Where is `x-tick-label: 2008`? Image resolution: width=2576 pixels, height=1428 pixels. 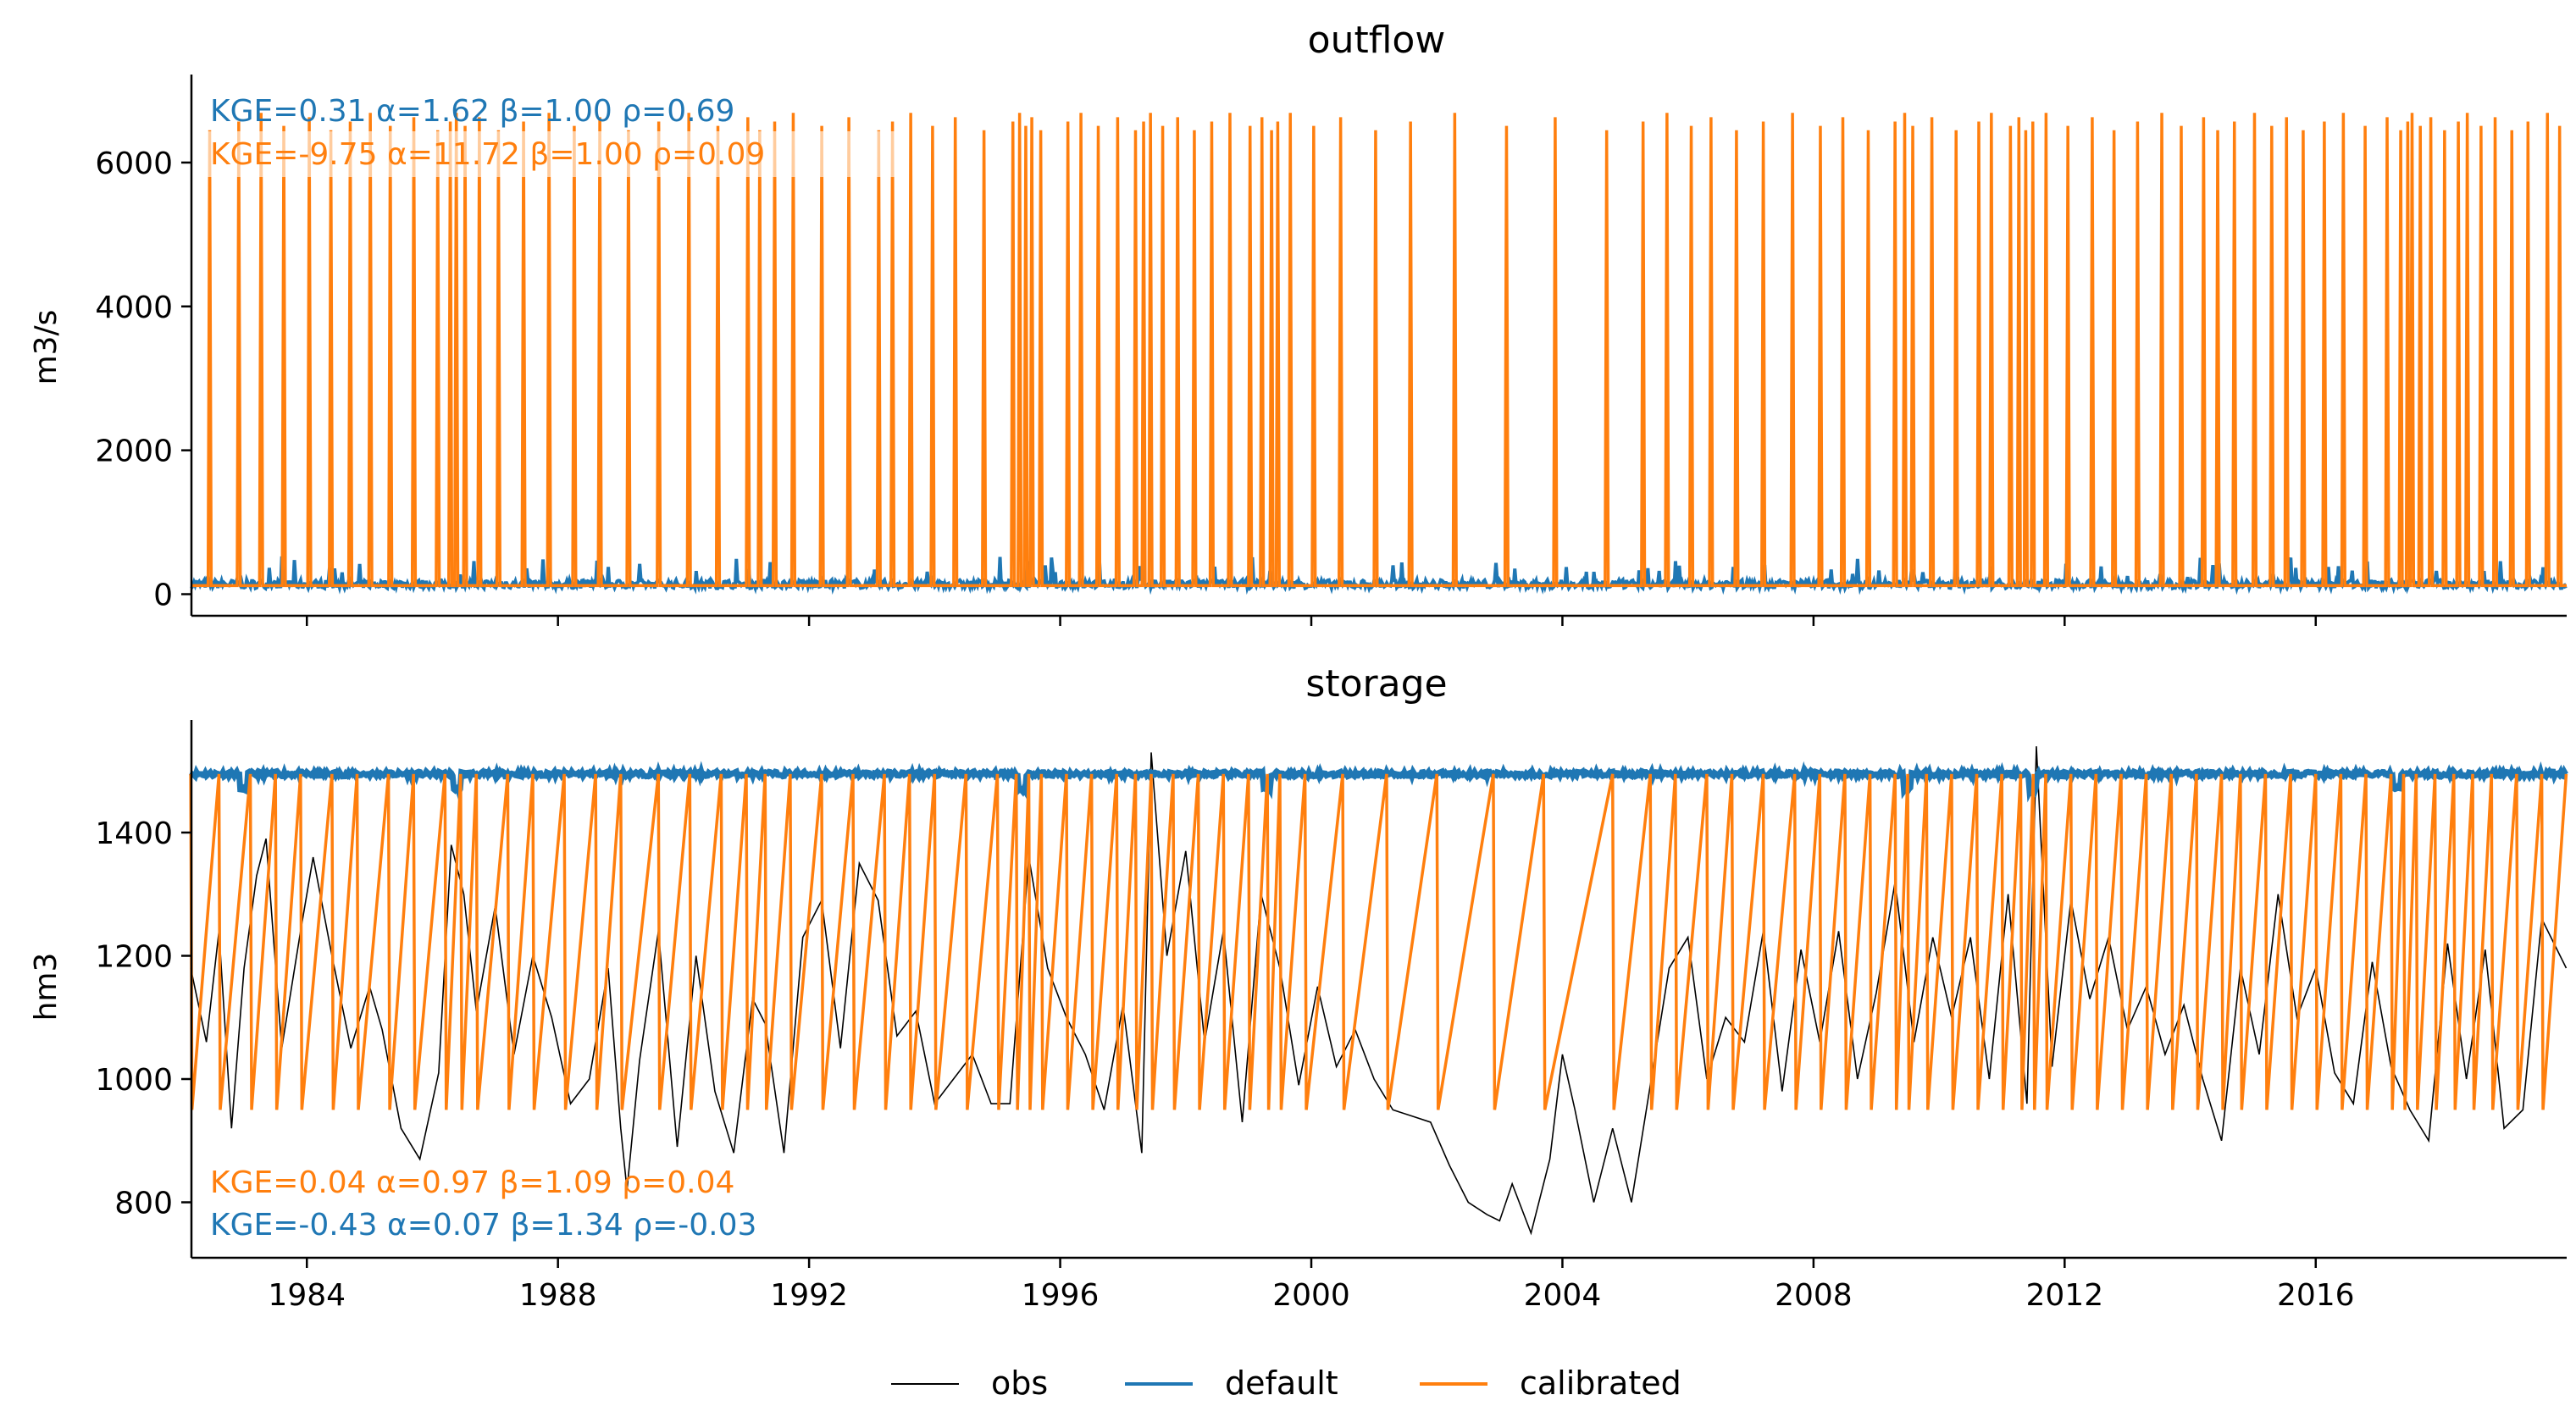
x-tick-label: 2008 is located at coordinates (1814, 1295).